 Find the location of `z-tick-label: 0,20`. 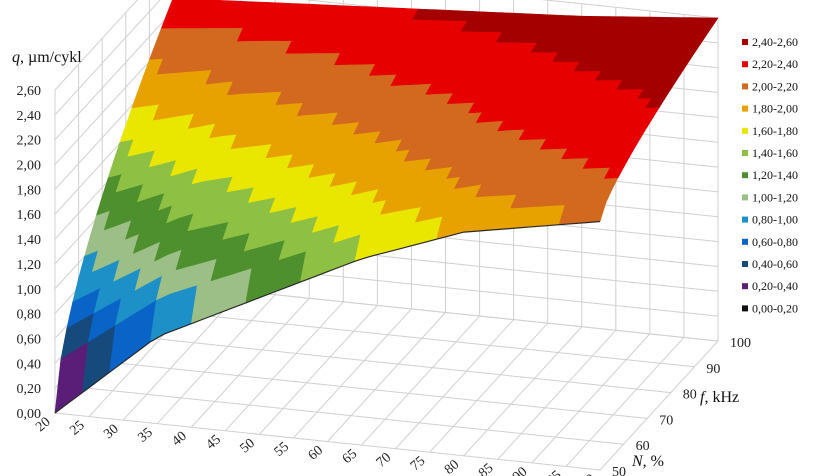

z-tick-label: 0,20 is located at coordinates (29, 389).